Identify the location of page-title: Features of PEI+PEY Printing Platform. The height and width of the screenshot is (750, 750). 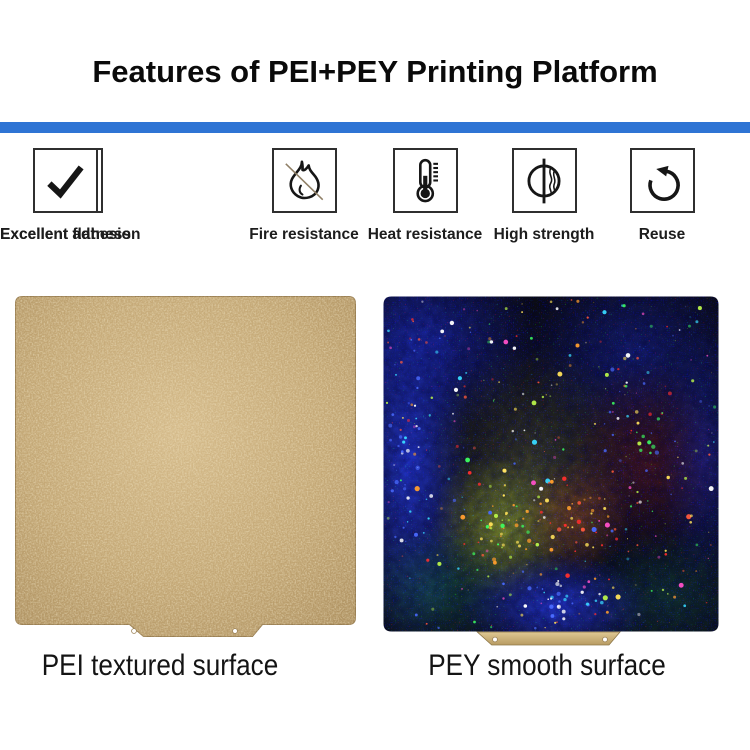
(375, 71).